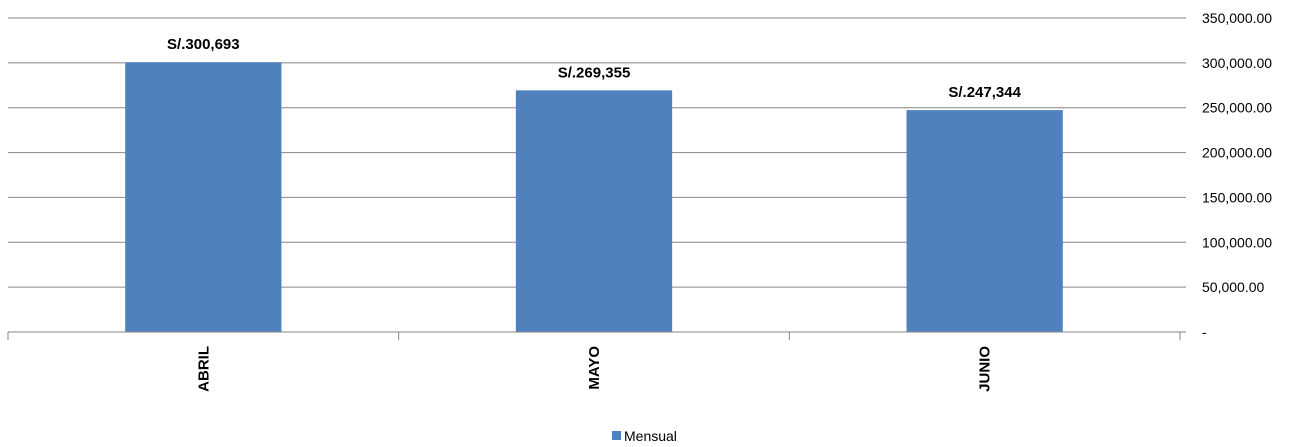  I want to click on data-label: S/.247,344, so click(984, 92).